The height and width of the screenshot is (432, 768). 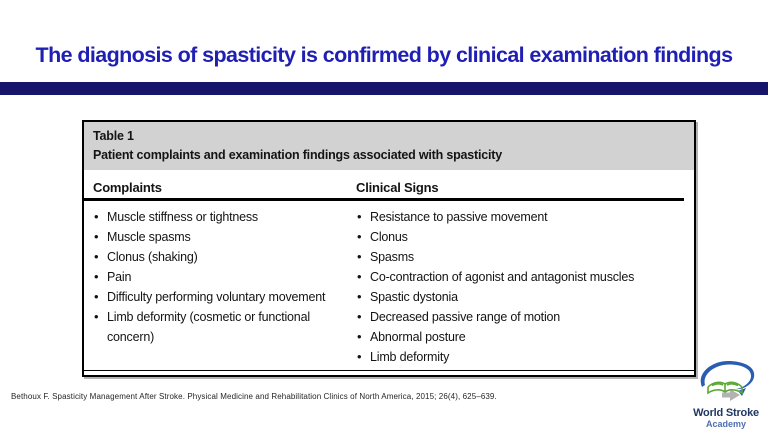 What do you see at coordinates (397, 187) in the screenshot?
I see `column-header-clinical-signs: Clinical Signs` at bounding box center [397, 187].